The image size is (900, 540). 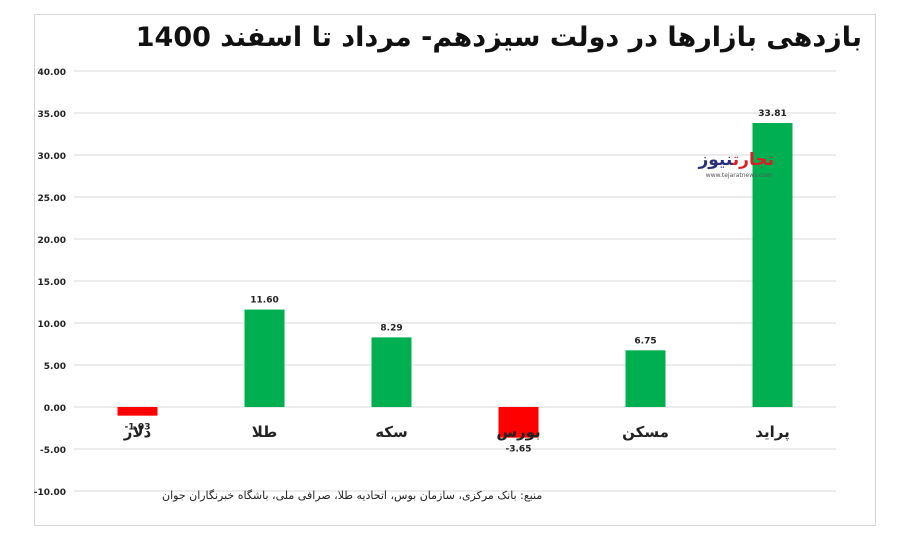 What do you see at coordinates (518, 432) in the screenshot?
I see `category-label: بورس` at bounding box center [518, 432].